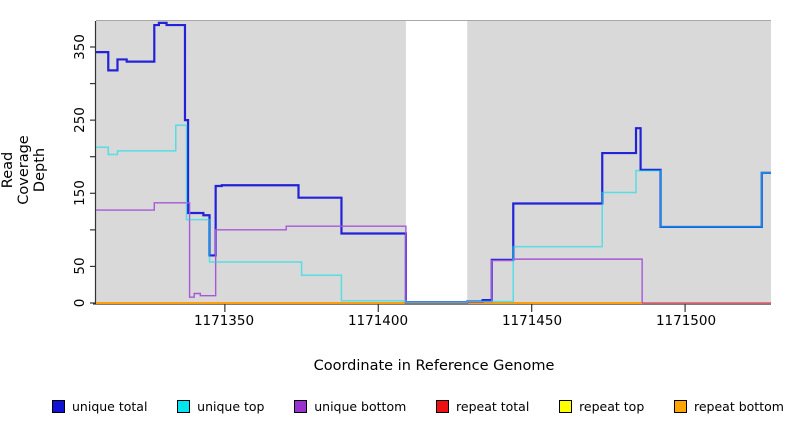  I want to click on legend-label: unique bottom, so click(360, 406).